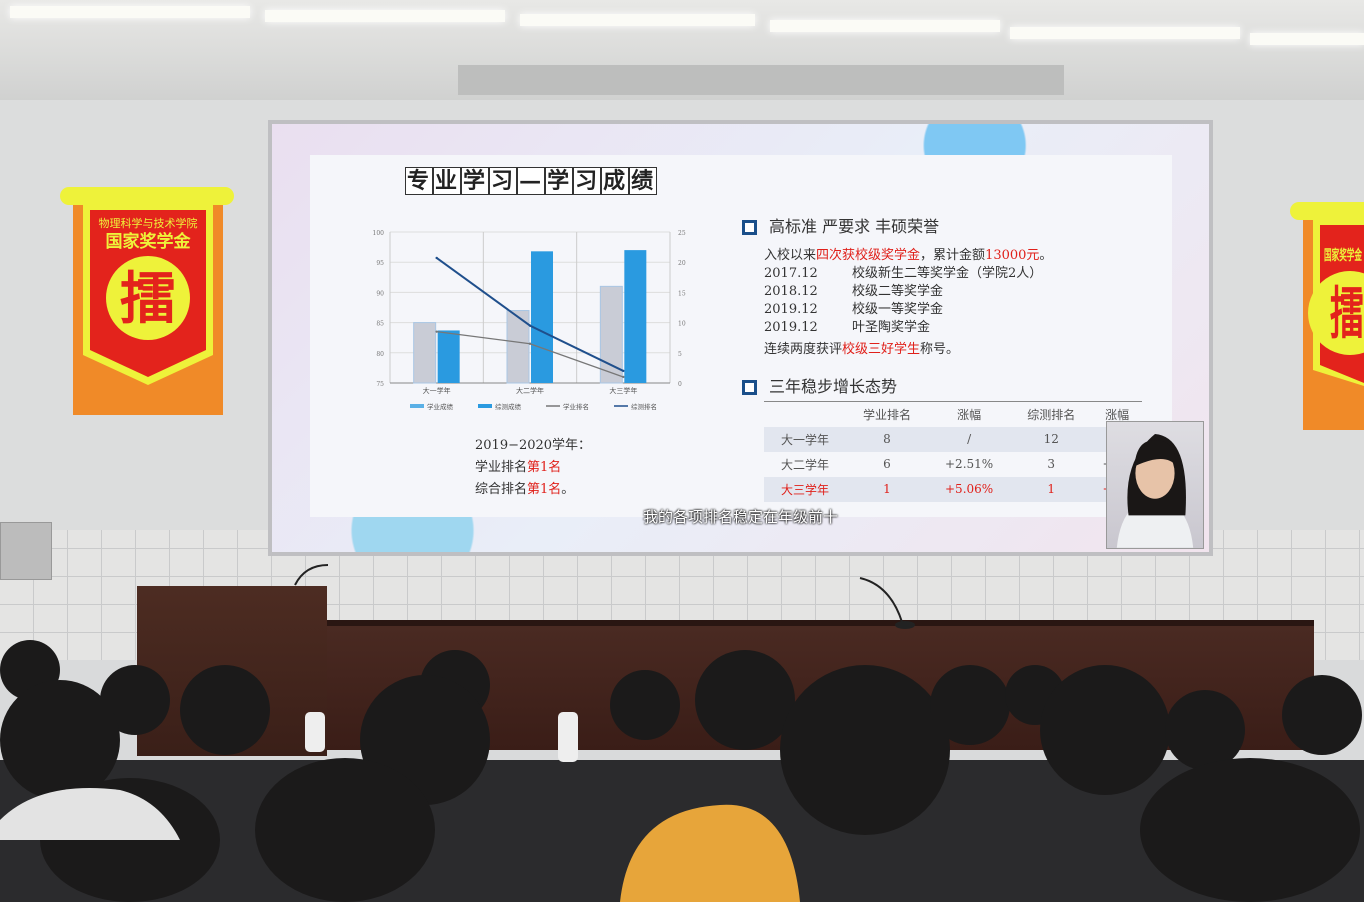 The height and width of the screenshot is (902, 1364). I want to click on ceiling, so click(682, 52).